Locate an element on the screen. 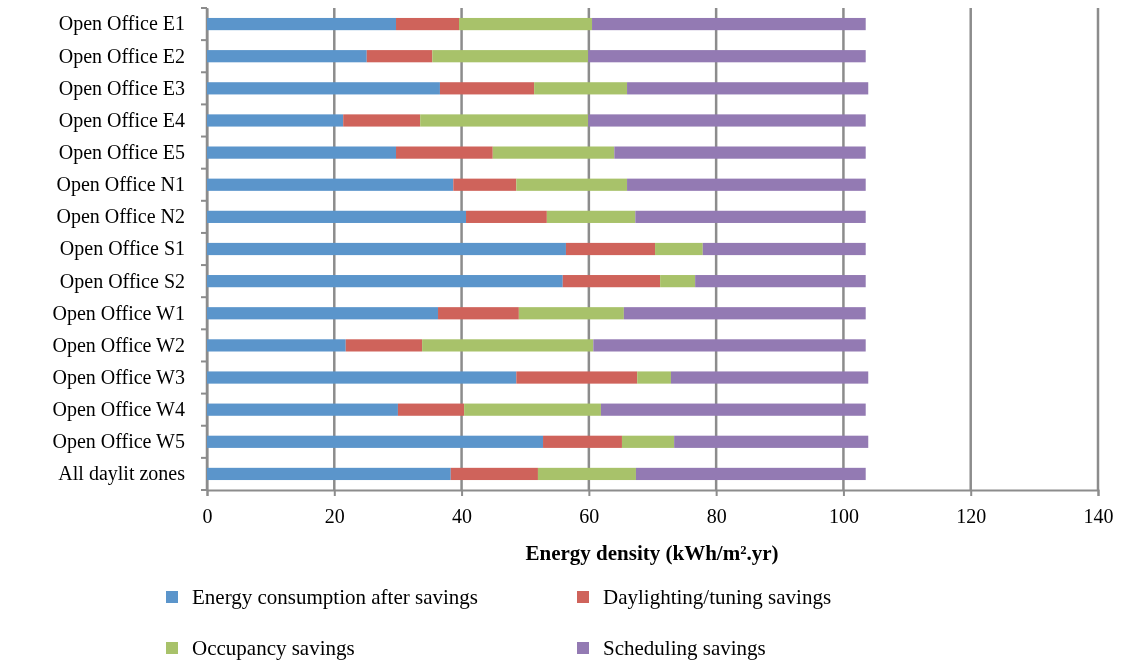  x-tick-label: 40 is located at coordinates (462, 516).